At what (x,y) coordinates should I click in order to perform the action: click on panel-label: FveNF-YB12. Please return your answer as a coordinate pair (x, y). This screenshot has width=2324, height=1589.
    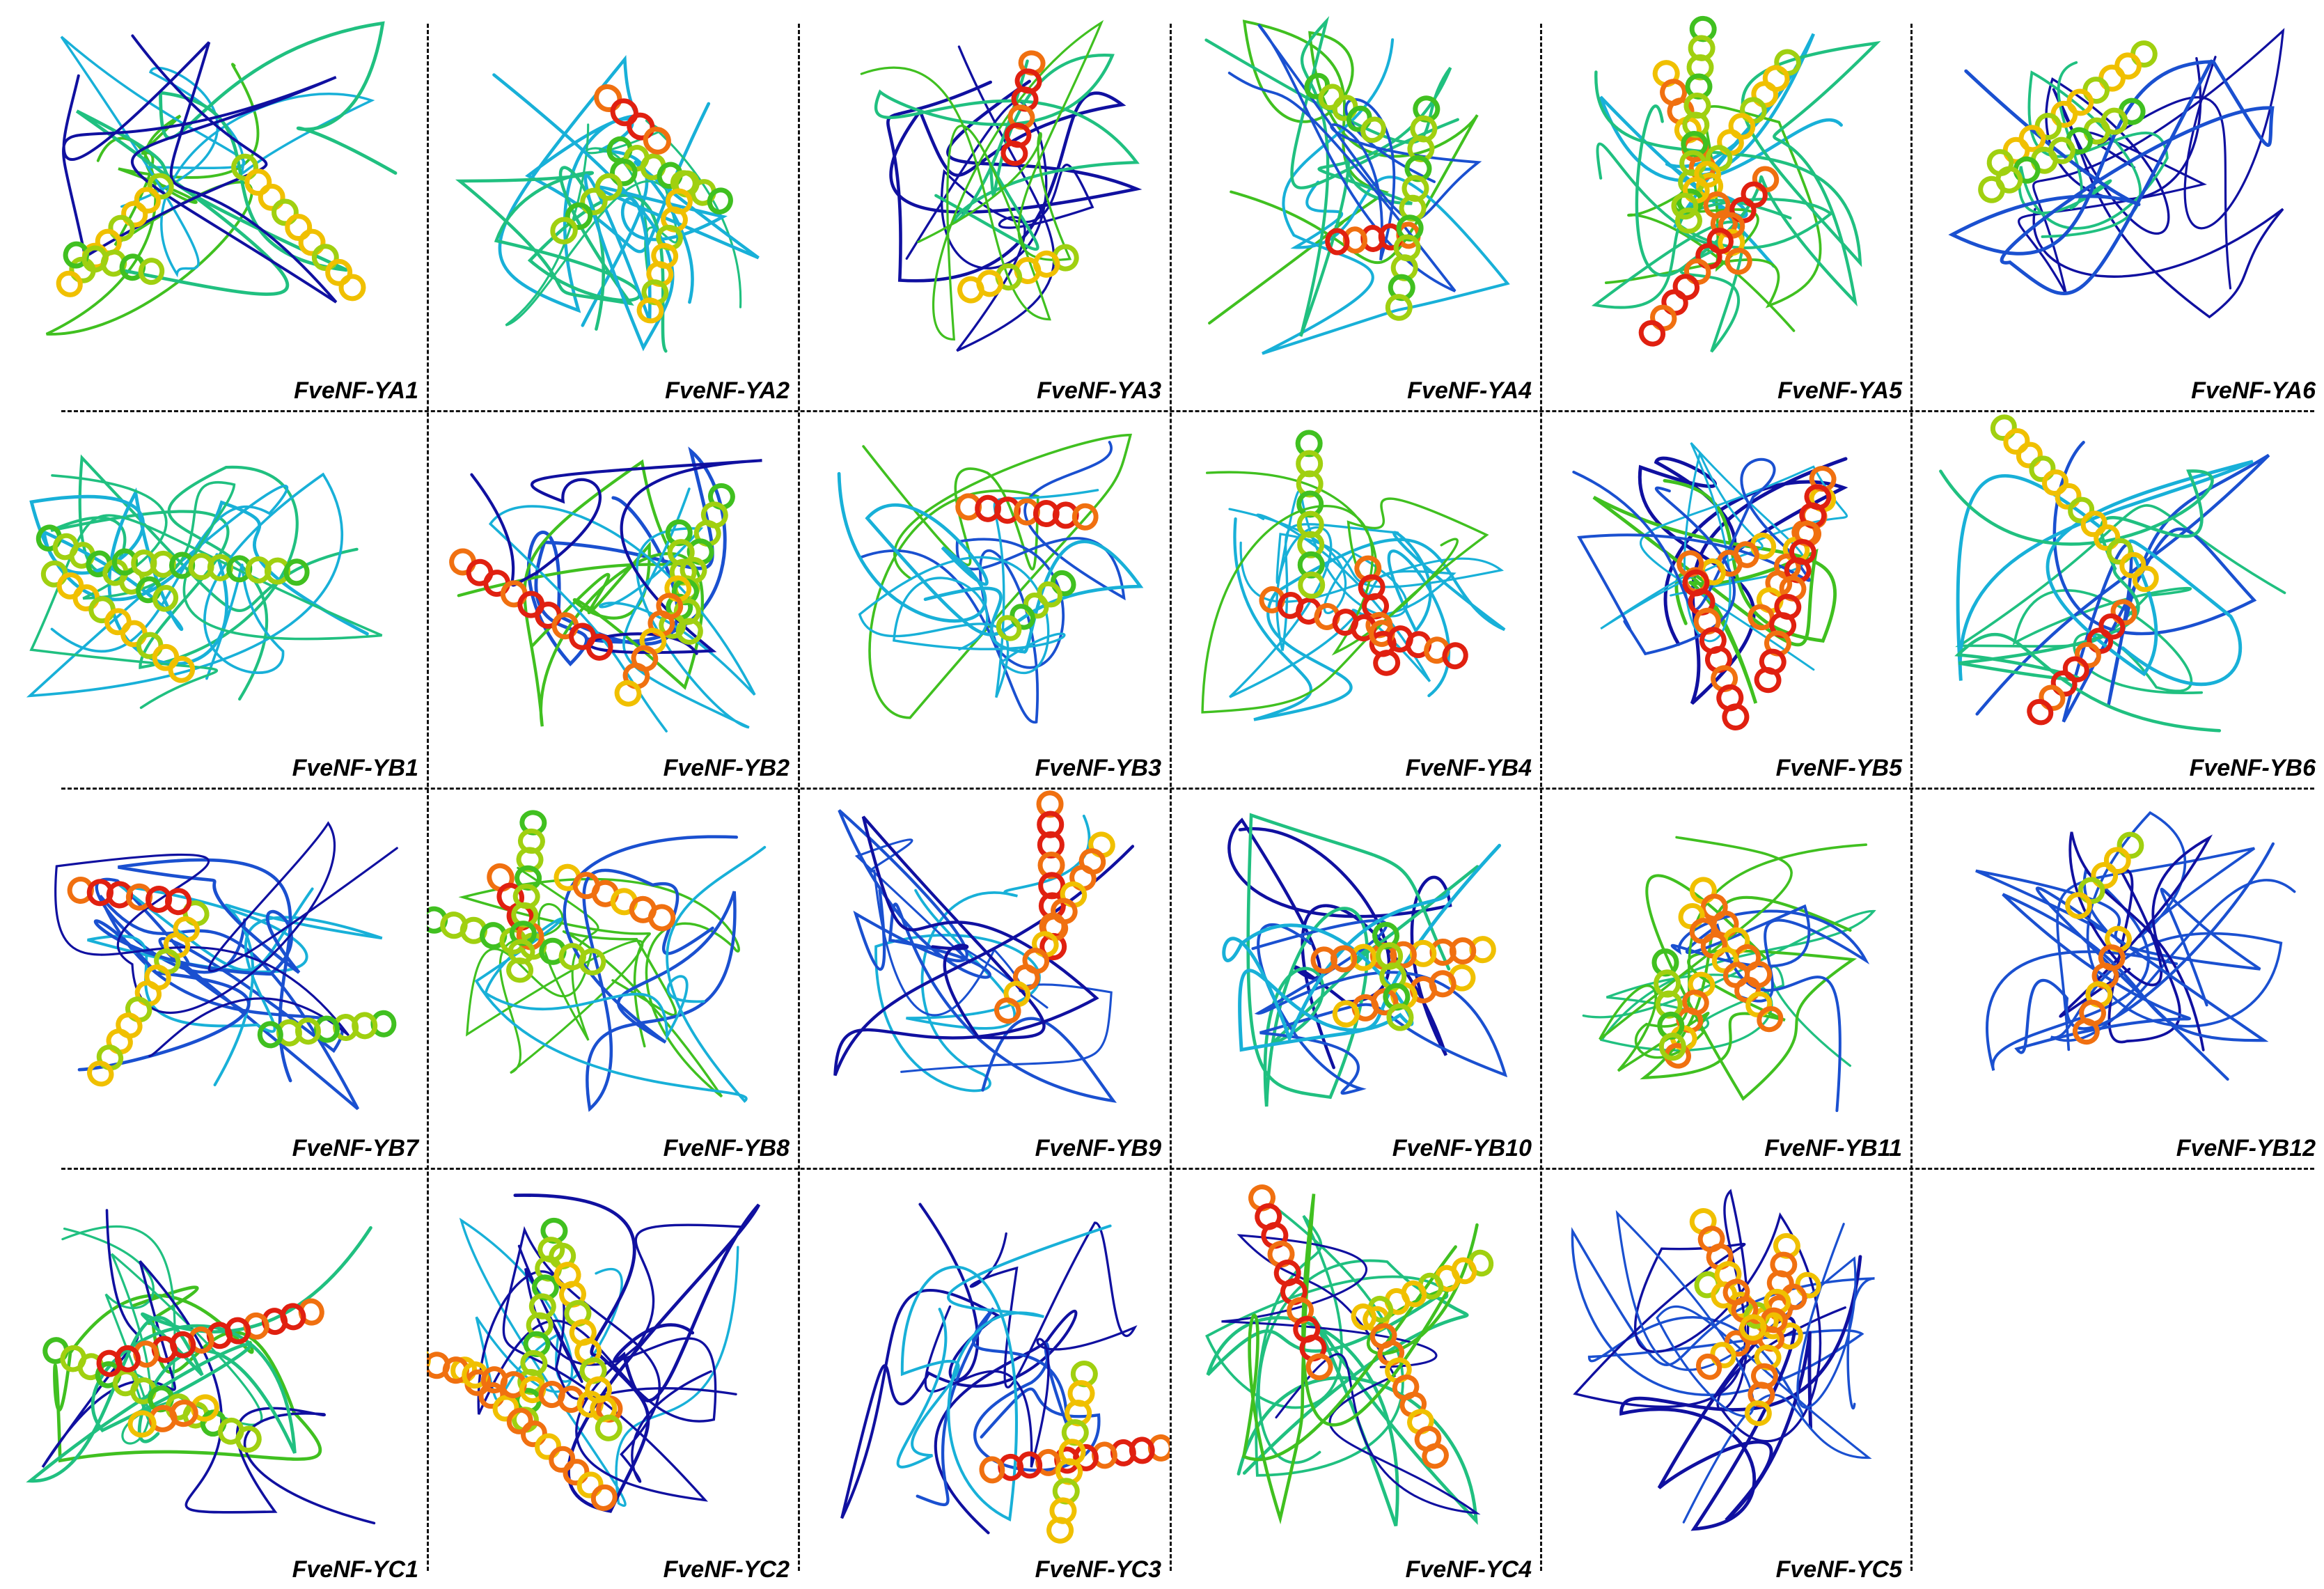
    Looking at the image, I should click on (2246, 1148).